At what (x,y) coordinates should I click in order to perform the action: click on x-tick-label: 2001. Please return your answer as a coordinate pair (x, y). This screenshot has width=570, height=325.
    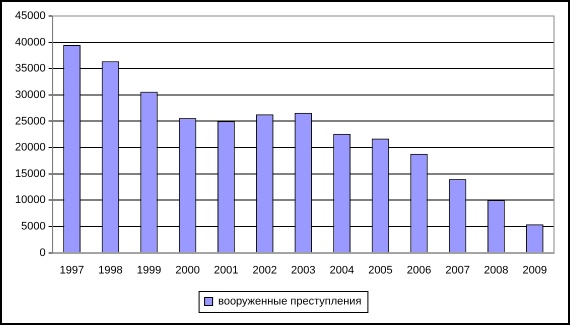
    Looking at the image, I should click on (226, 270).